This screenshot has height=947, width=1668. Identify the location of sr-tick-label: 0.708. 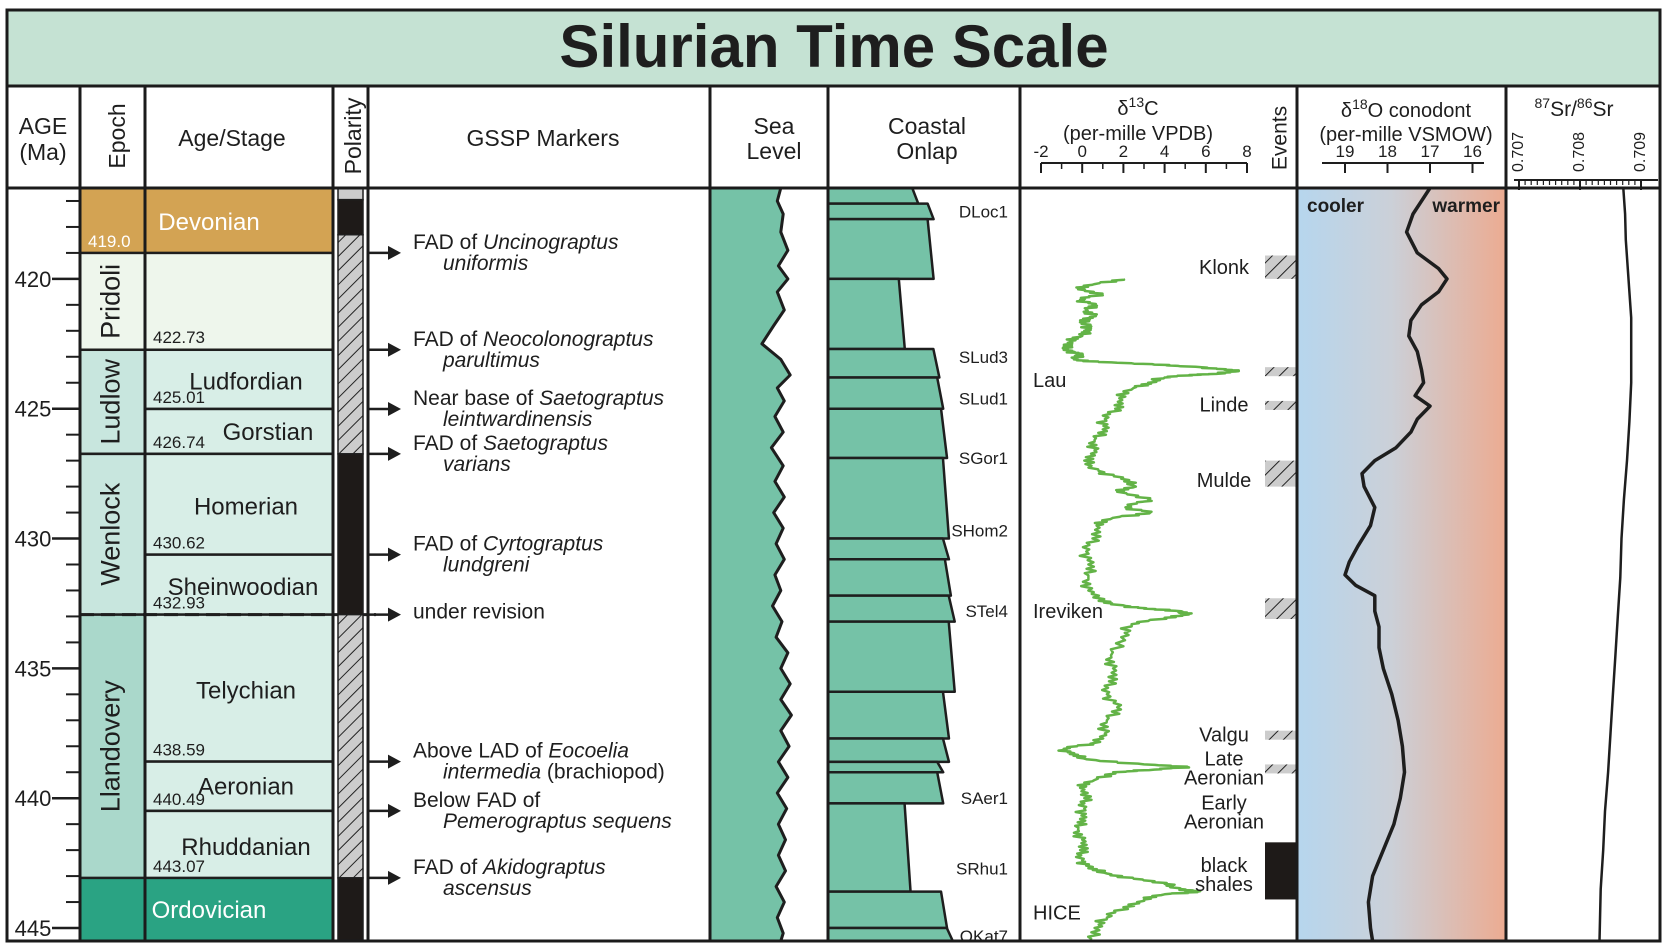
(1579, 152).